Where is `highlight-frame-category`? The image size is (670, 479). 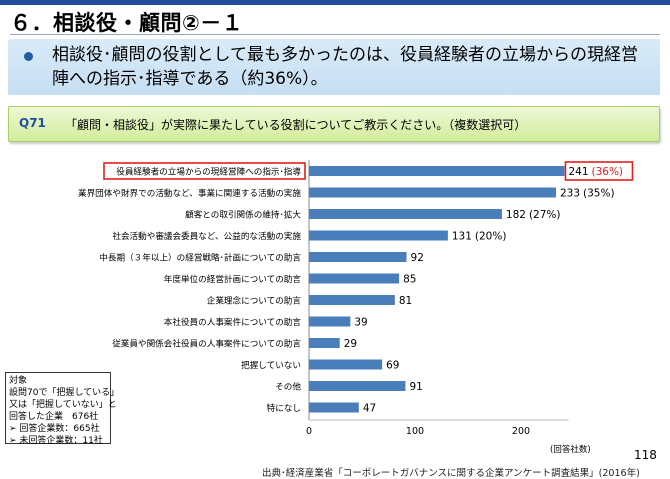
highlight-frame-category is located at coordinates (204, 171).